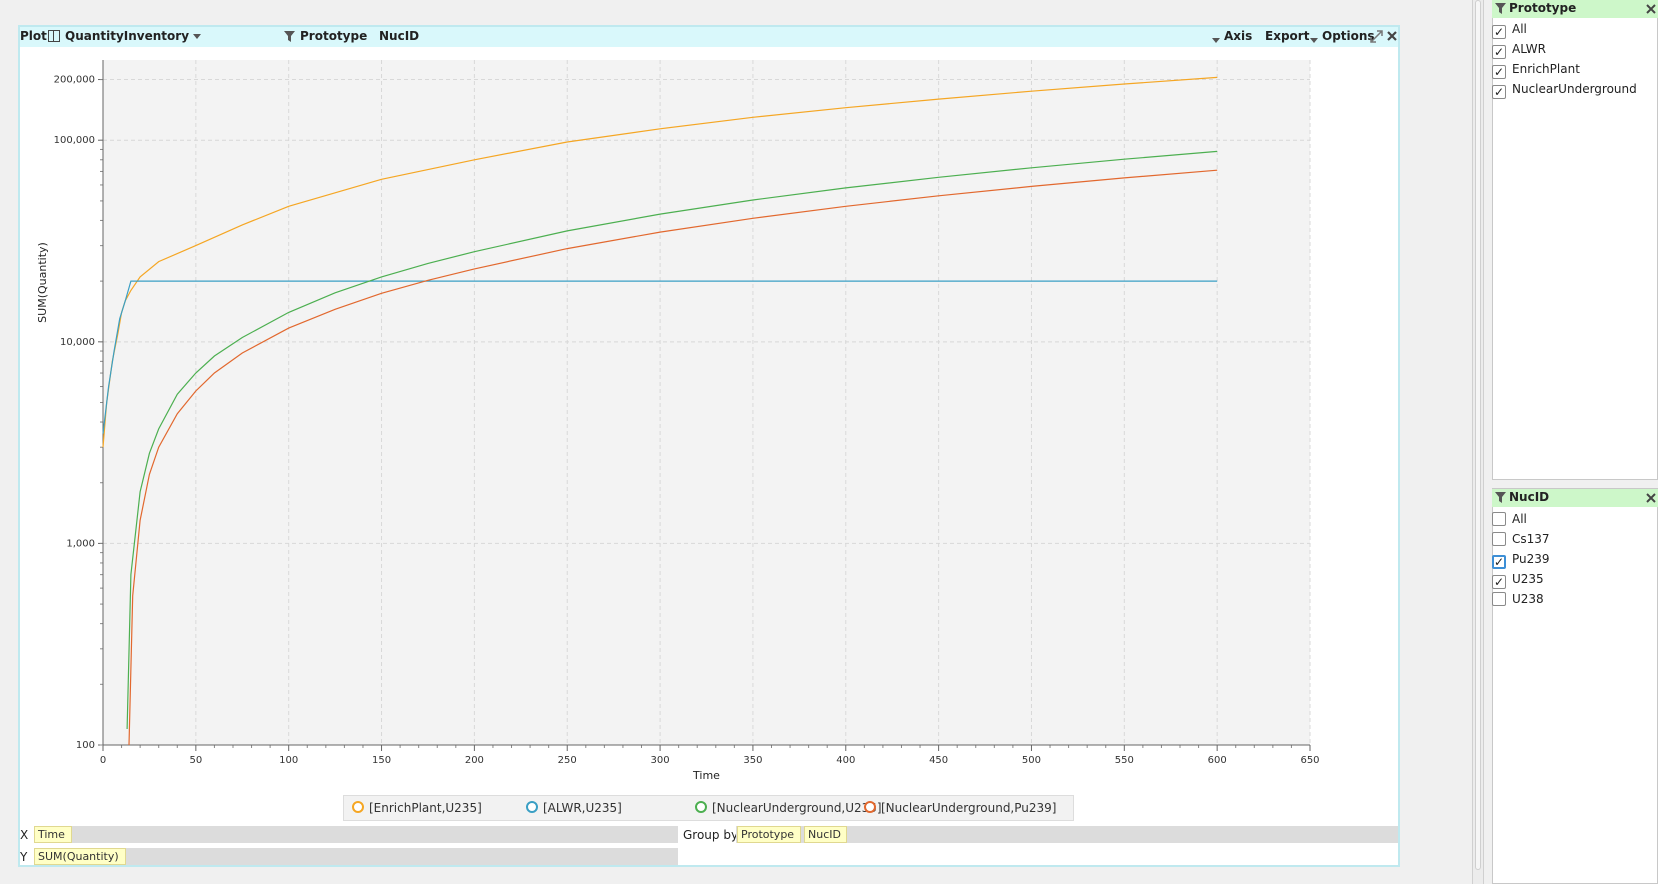 This screenshot has width=1658, height=884. What do you see at coordinates (74, 140) in the screenshot?
I see `y-tick-label: 100,000` at bounding box center [74, 140].